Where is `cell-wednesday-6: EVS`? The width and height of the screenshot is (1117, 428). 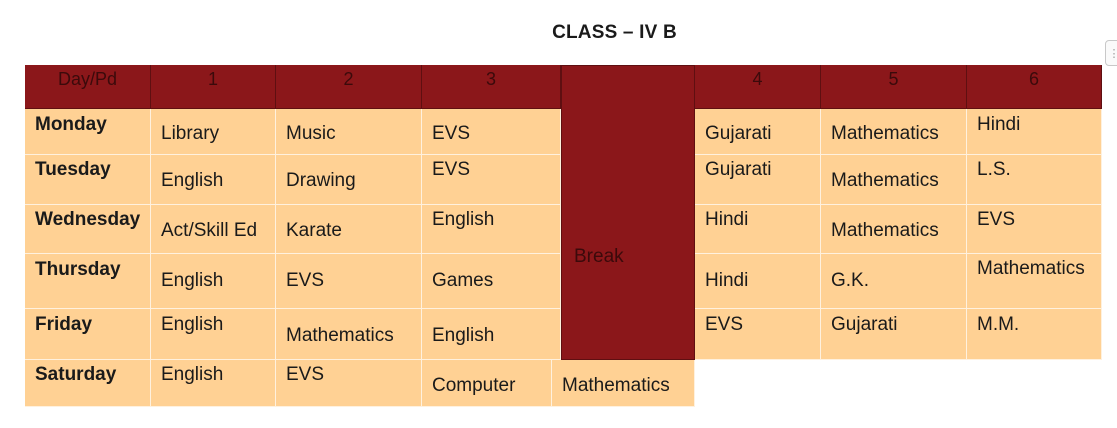
cell-wednesday-6: EVS is located at coordinates (1034, 229).